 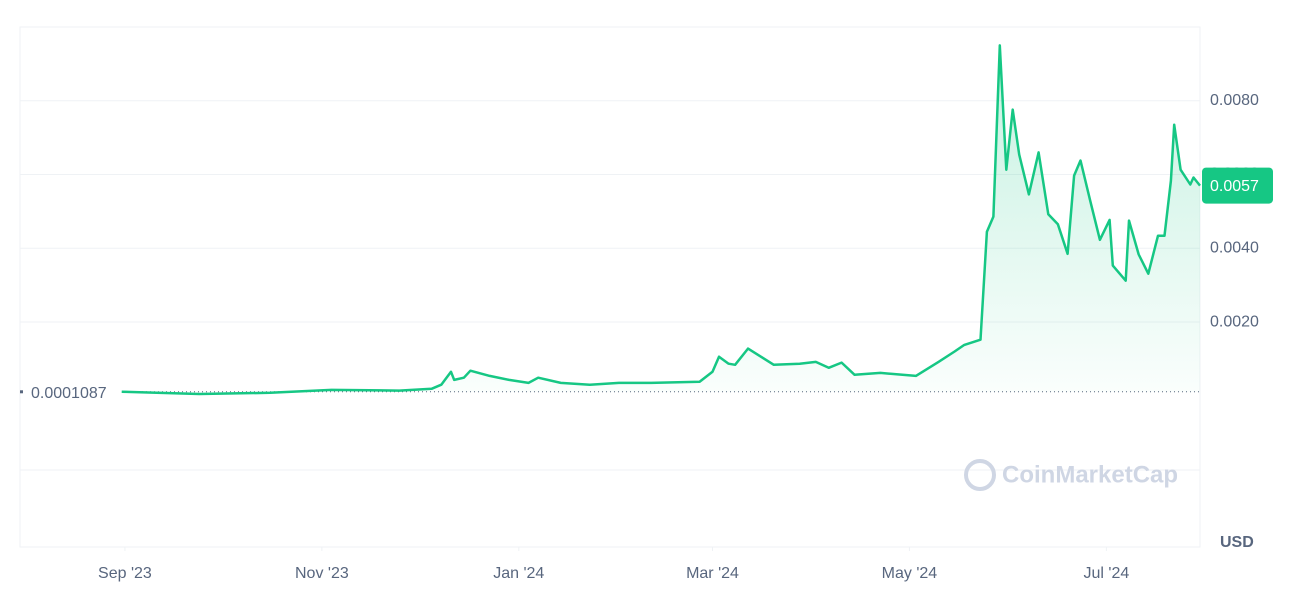 I want to click on current-price-label: 0.0057, so click(x=1234, y=186).